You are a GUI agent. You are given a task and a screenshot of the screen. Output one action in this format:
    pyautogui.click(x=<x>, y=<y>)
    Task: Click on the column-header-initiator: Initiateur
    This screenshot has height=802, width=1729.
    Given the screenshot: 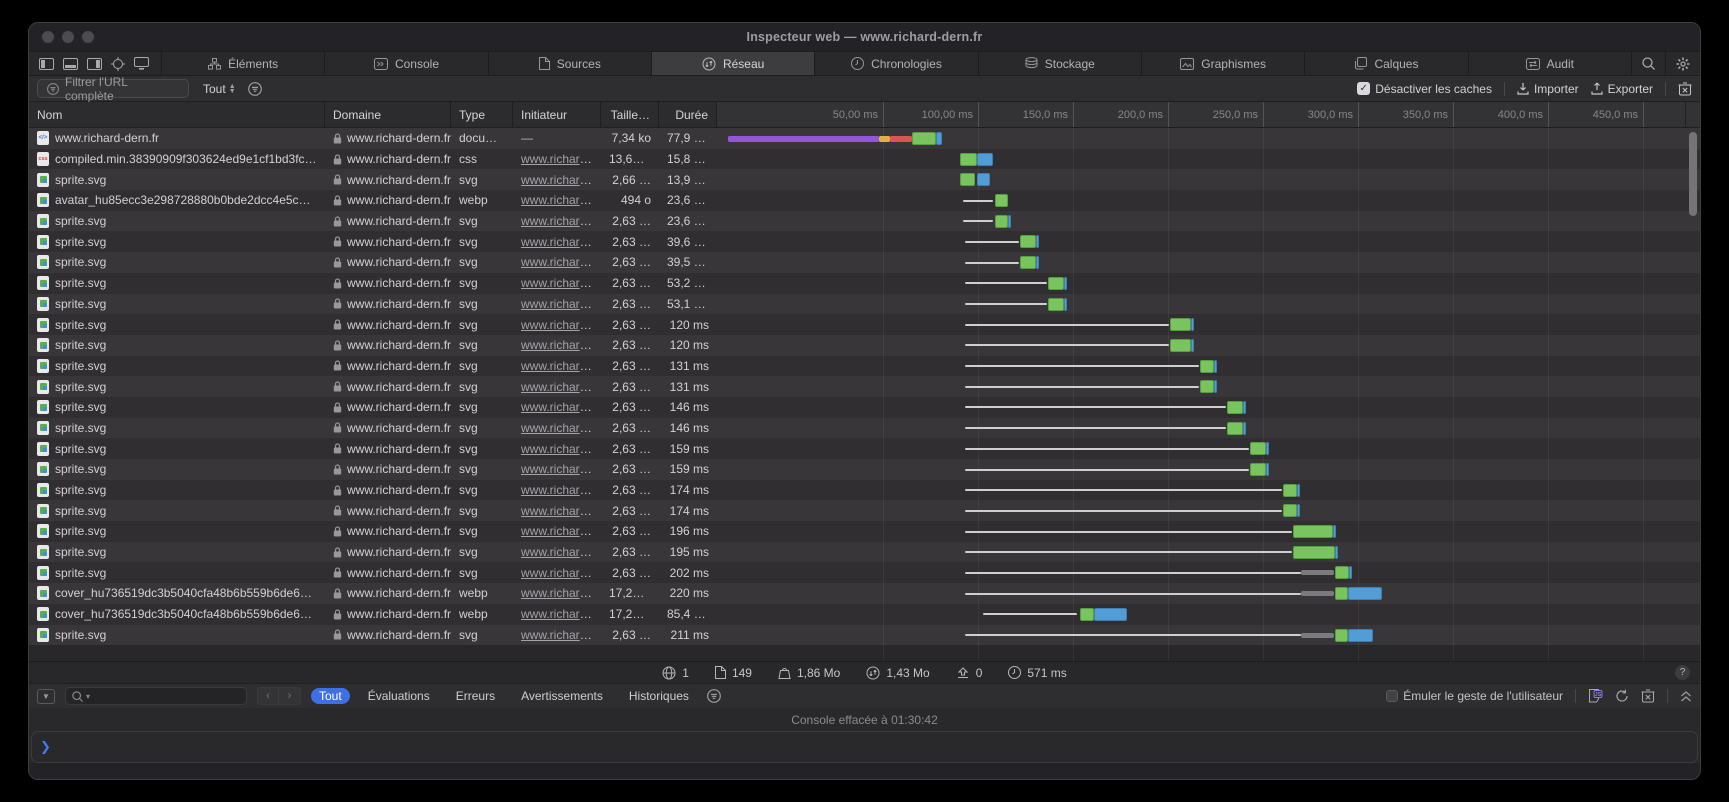 What is the action you would take?
    pyautogui.click(x=557, y=114)
    